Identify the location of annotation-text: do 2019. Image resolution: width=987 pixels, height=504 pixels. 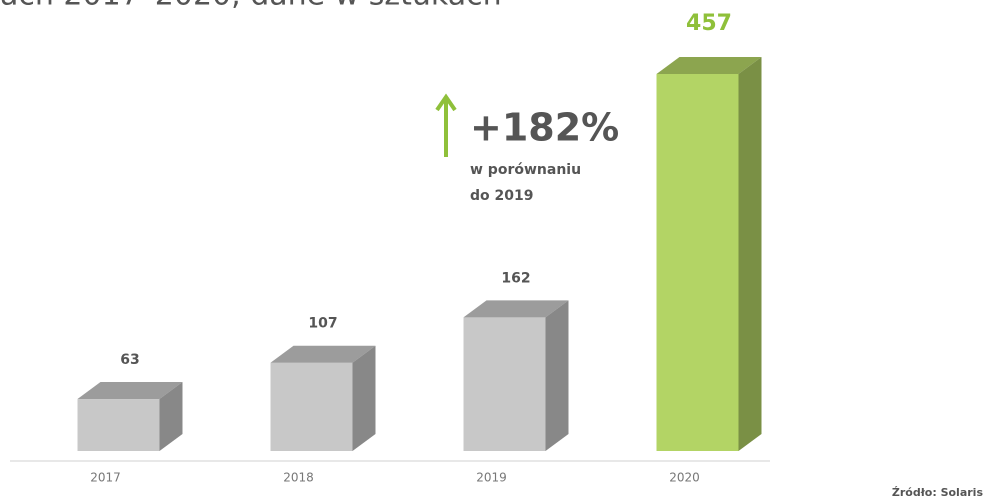
(501, 196).